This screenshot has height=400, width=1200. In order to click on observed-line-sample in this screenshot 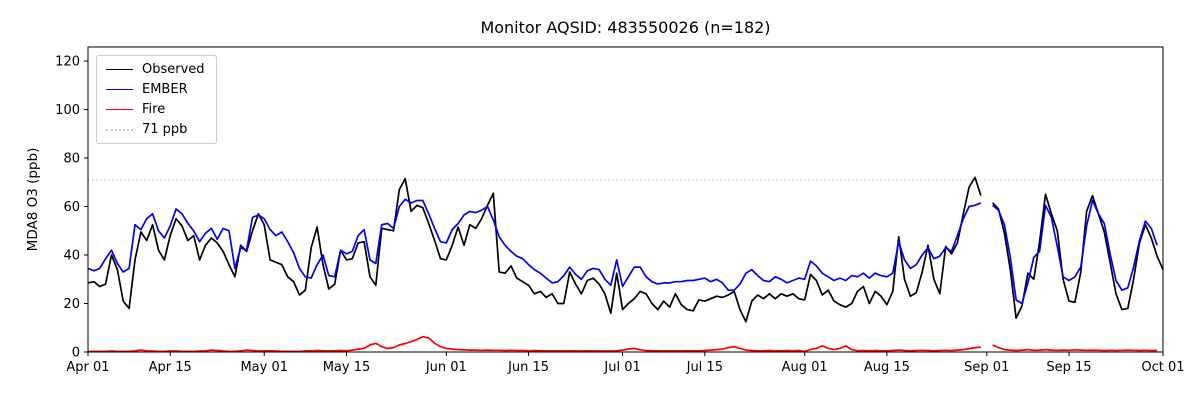, I will do `click(119, 69)`.